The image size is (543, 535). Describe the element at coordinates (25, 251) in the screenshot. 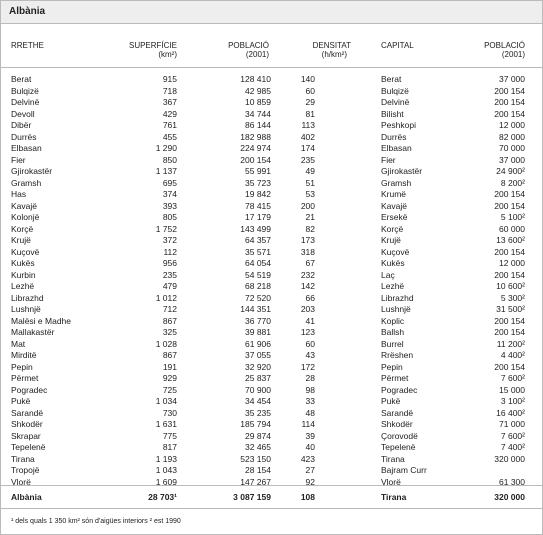

I see `cell: Kuçovë` at that location.